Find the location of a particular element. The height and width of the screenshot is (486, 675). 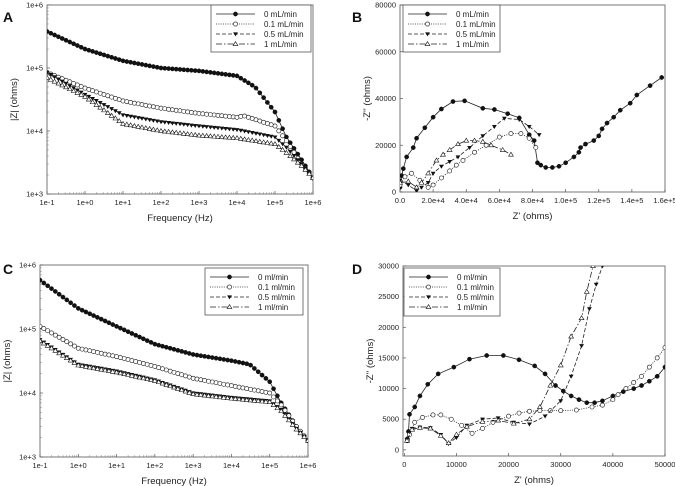

legend-label: 0 mL/min is located at coordinates (280, 14).